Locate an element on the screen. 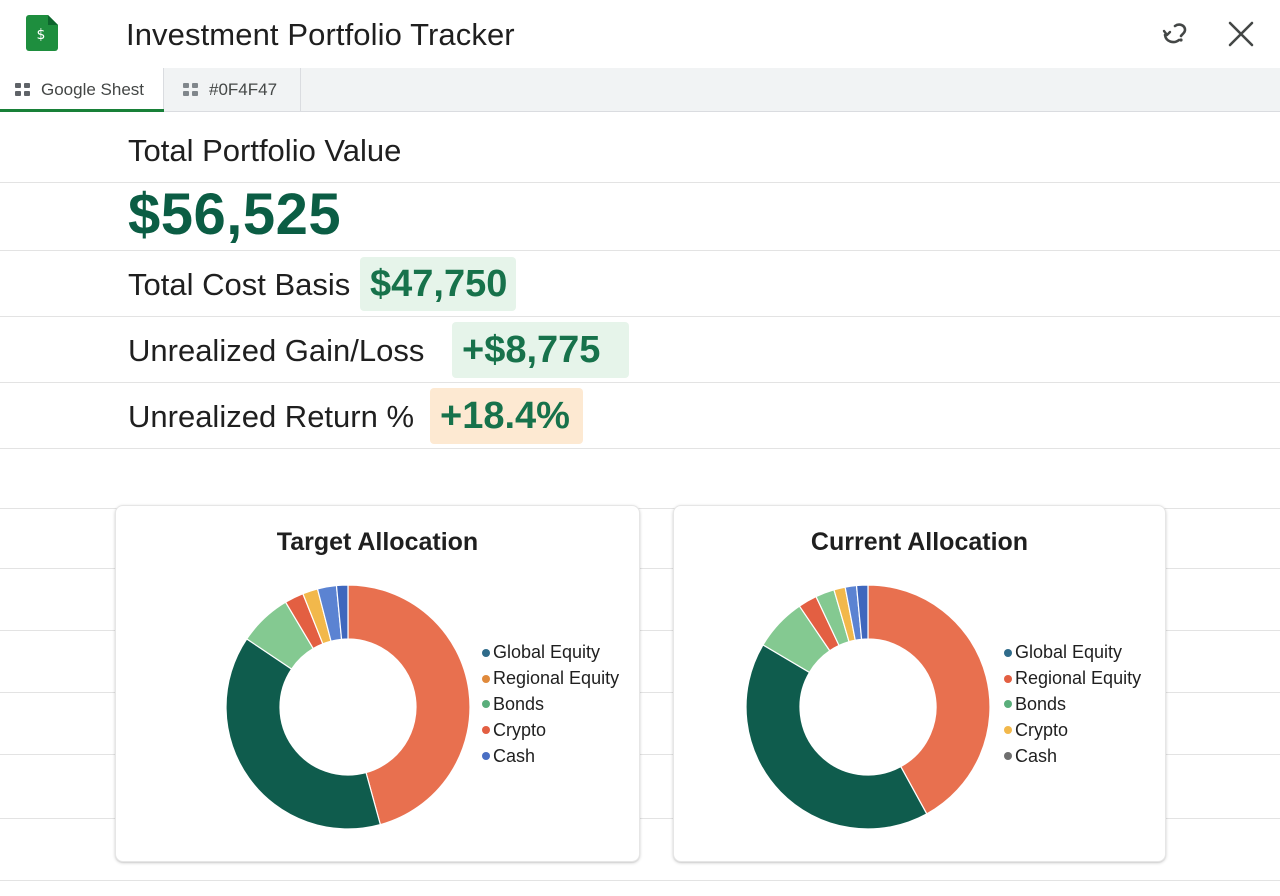 This screenshot has height=896, width=1280. return-label: Unrealized Return % is located at coordinates (271, 416).